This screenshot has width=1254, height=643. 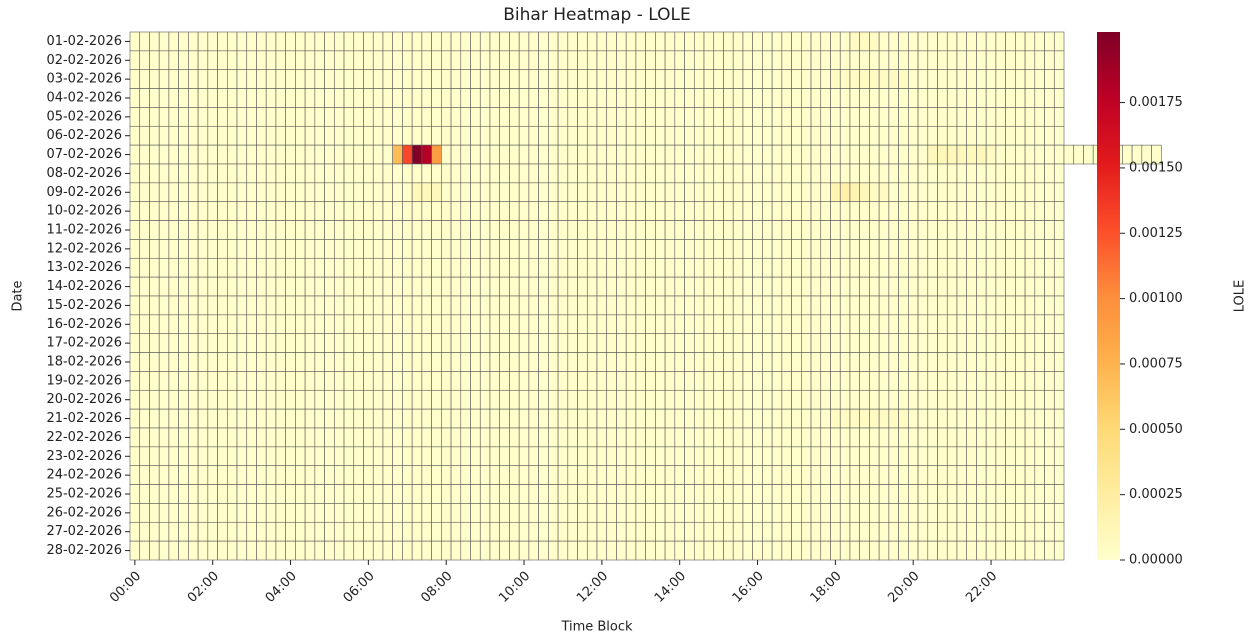 What do you see at coordinates (125, 587) in the screenshot?
I see `x-tick-label: 00:00` at bounding box center [125, 587].